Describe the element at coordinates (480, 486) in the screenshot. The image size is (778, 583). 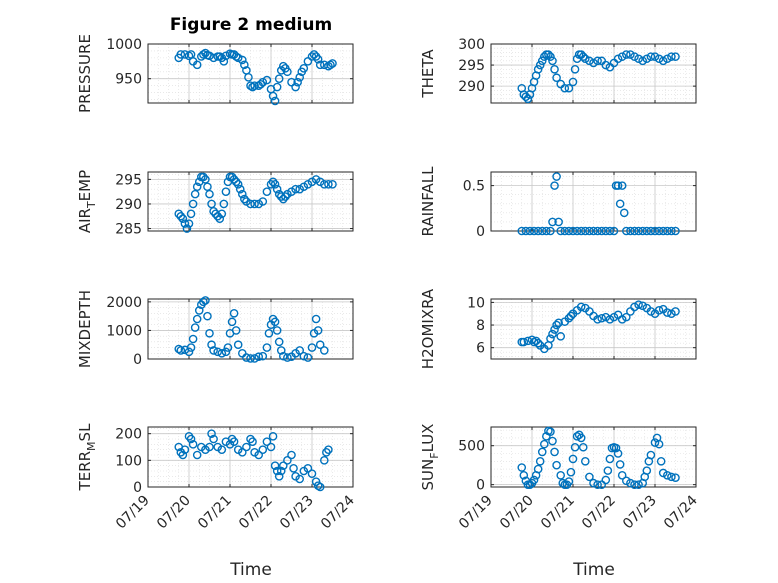
I see `y-tick-label: 0` at that location.